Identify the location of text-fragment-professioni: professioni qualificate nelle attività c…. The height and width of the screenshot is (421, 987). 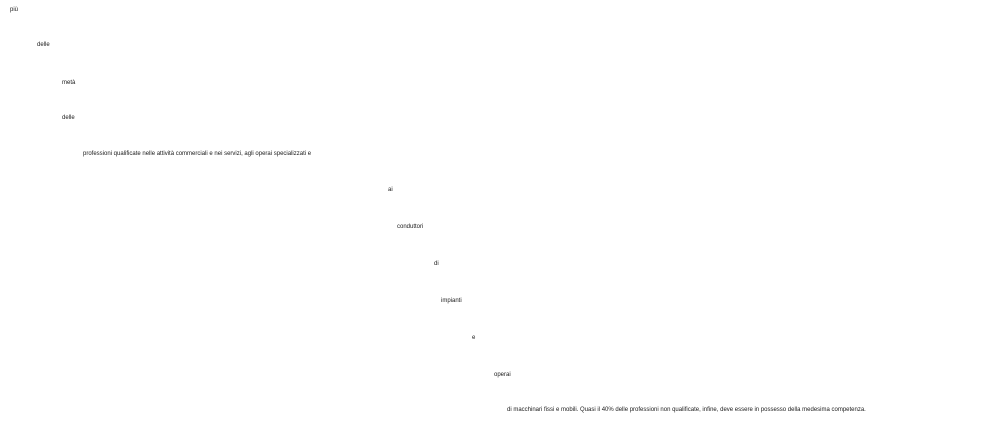
(197, 154).